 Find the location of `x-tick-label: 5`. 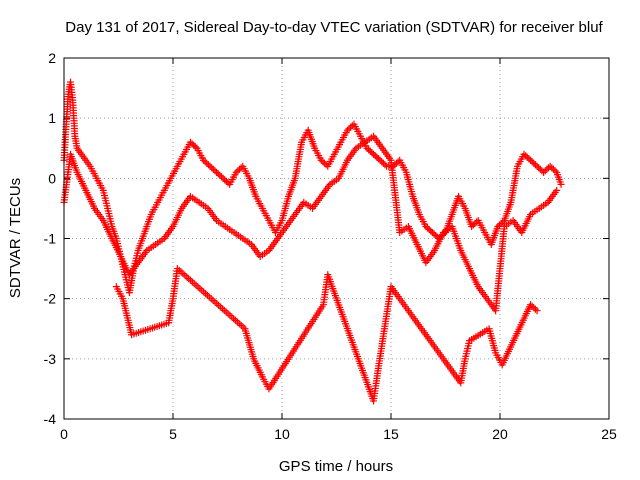

x-tick-label: 5 is located at coordinates (173, 434).